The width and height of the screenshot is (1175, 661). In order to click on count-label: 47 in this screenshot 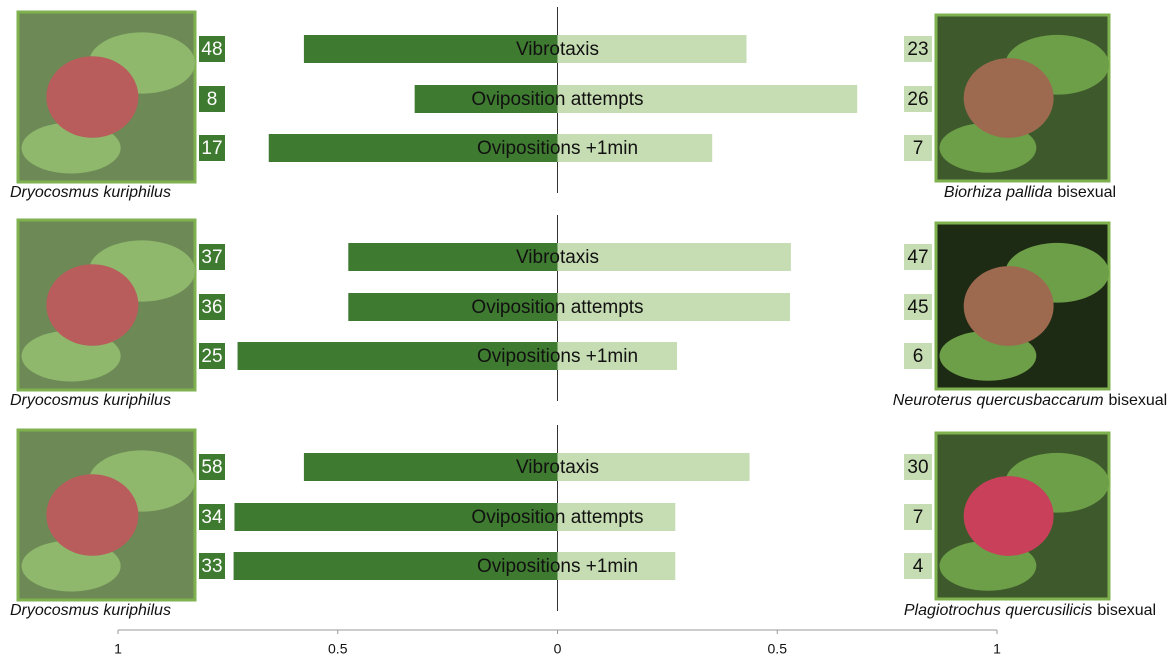, I will do `click(917, 257)`.